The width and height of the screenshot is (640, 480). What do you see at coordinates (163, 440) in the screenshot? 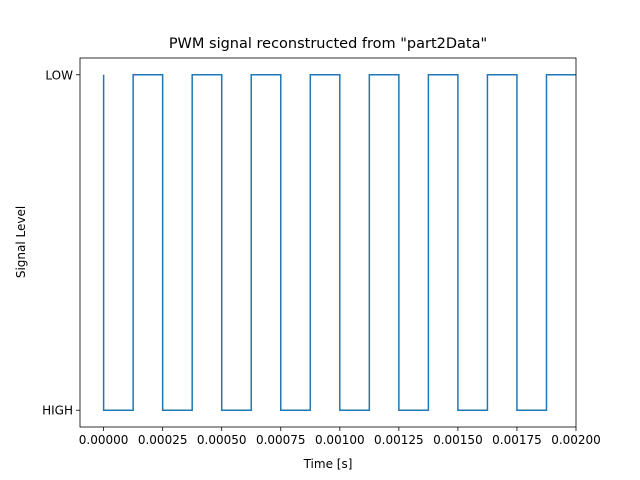
I see `x-tick-label: 0.00025` at bounding box center [163, 440].